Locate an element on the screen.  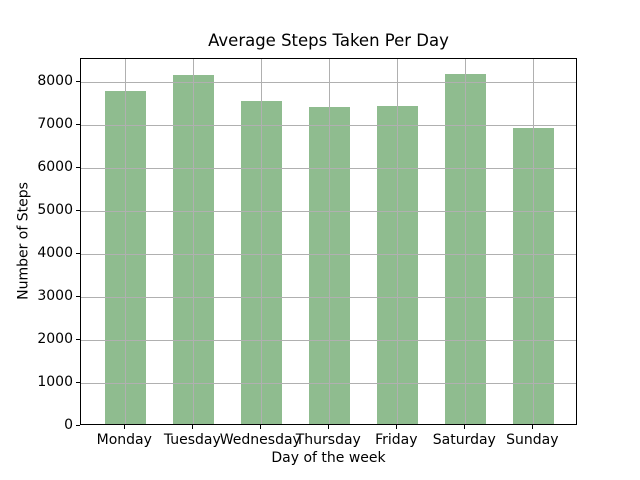
chart-title: Average Steps Taken Per Day is located at coordinates (328, 40).